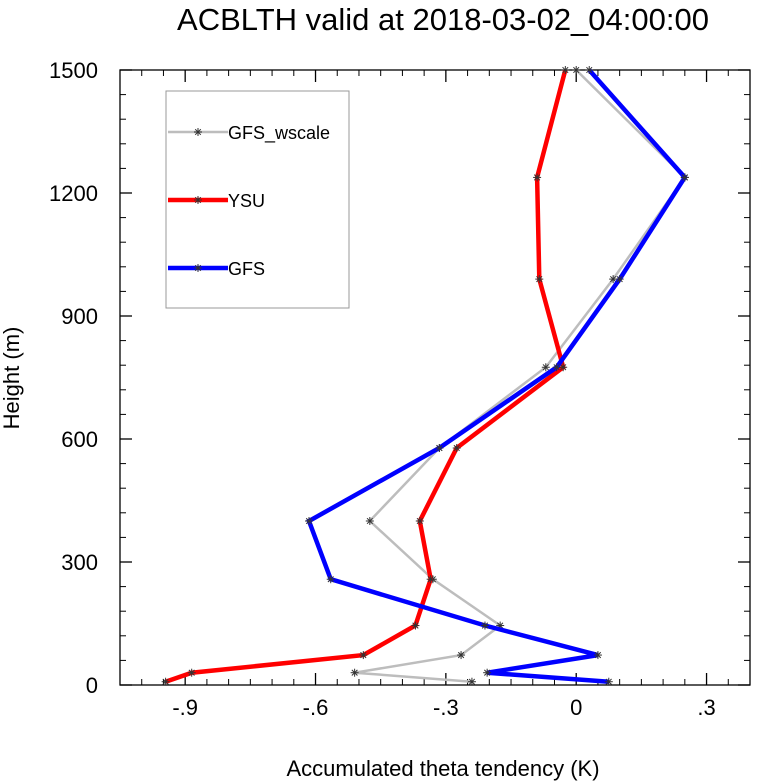 This screenshot has width=766, height=782. What do you see at coordinates (576, 707) in the screenshot?
I see `x-tick-label: 0` at bounding box center [576, 707].